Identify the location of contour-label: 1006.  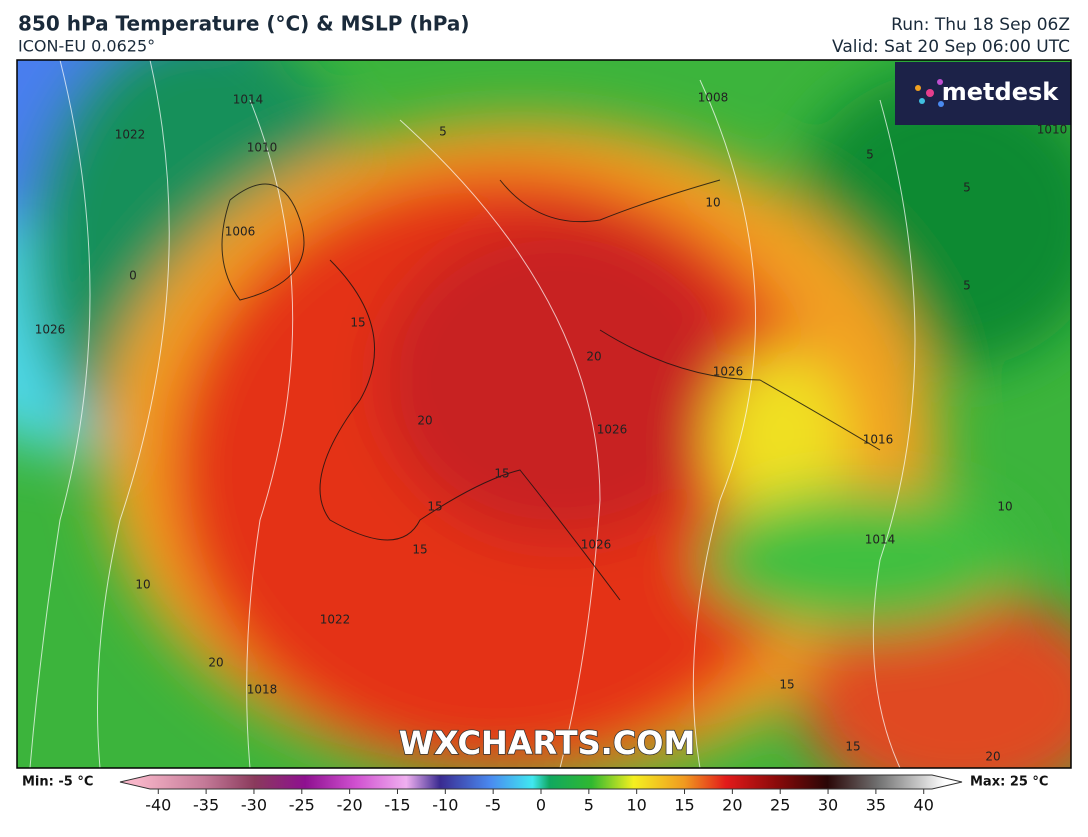
(240, 232).